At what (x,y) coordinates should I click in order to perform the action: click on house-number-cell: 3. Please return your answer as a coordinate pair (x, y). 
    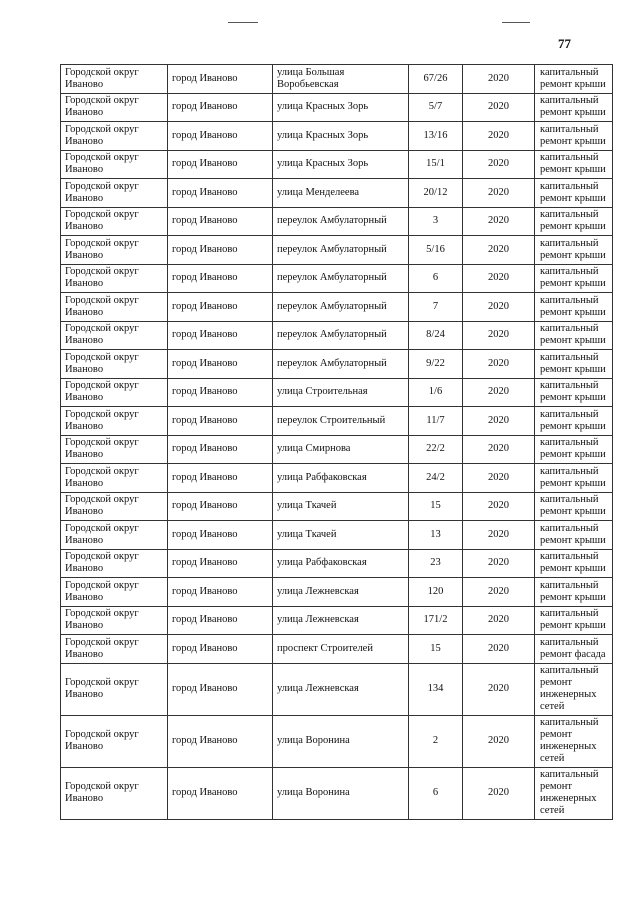
    Looking at the image, I should click on (435, 221).